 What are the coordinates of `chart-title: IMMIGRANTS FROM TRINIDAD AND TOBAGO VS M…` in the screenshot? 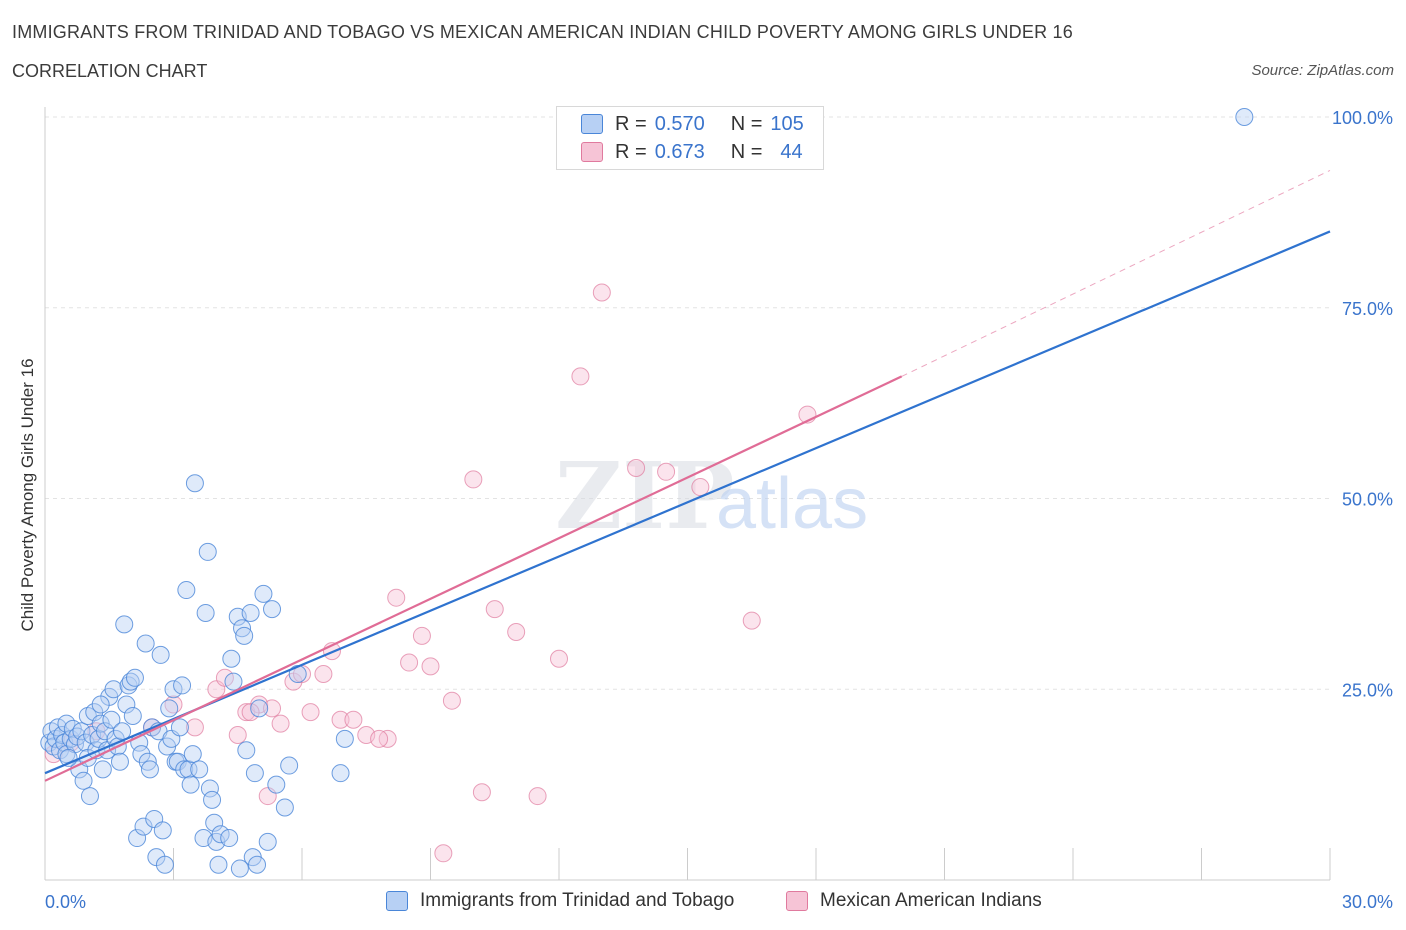 It's located at (542, 32).